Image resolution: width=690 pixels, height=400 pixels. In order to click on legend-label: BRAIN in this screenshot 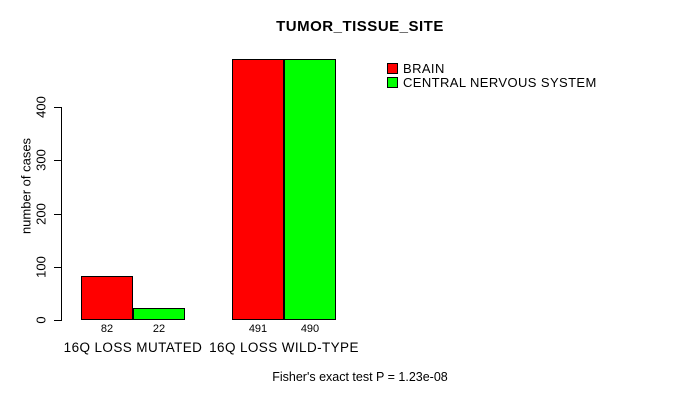, I will do `click(424, 69)`.